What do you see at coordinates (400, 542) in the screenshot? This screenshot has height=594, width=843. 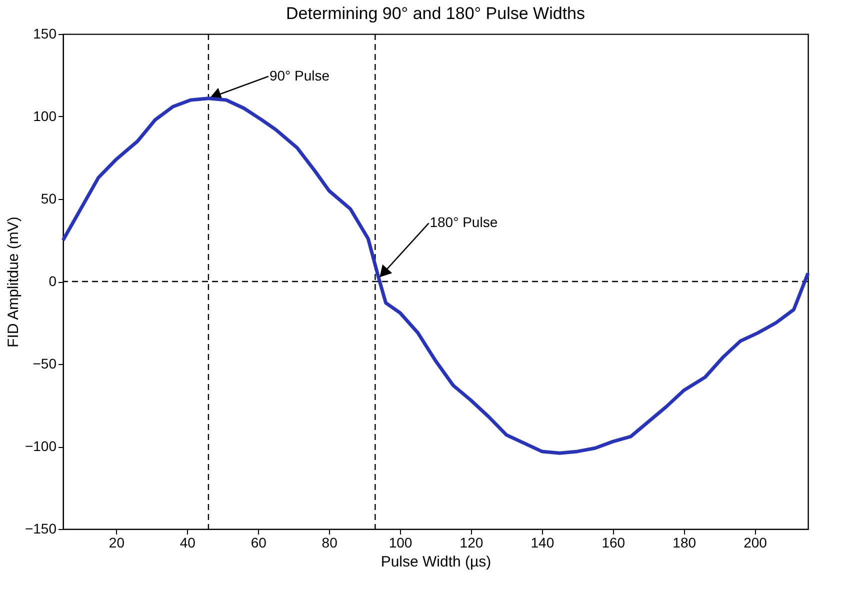 I see `x-tick-label: 100` at bounding box center [400, 542].